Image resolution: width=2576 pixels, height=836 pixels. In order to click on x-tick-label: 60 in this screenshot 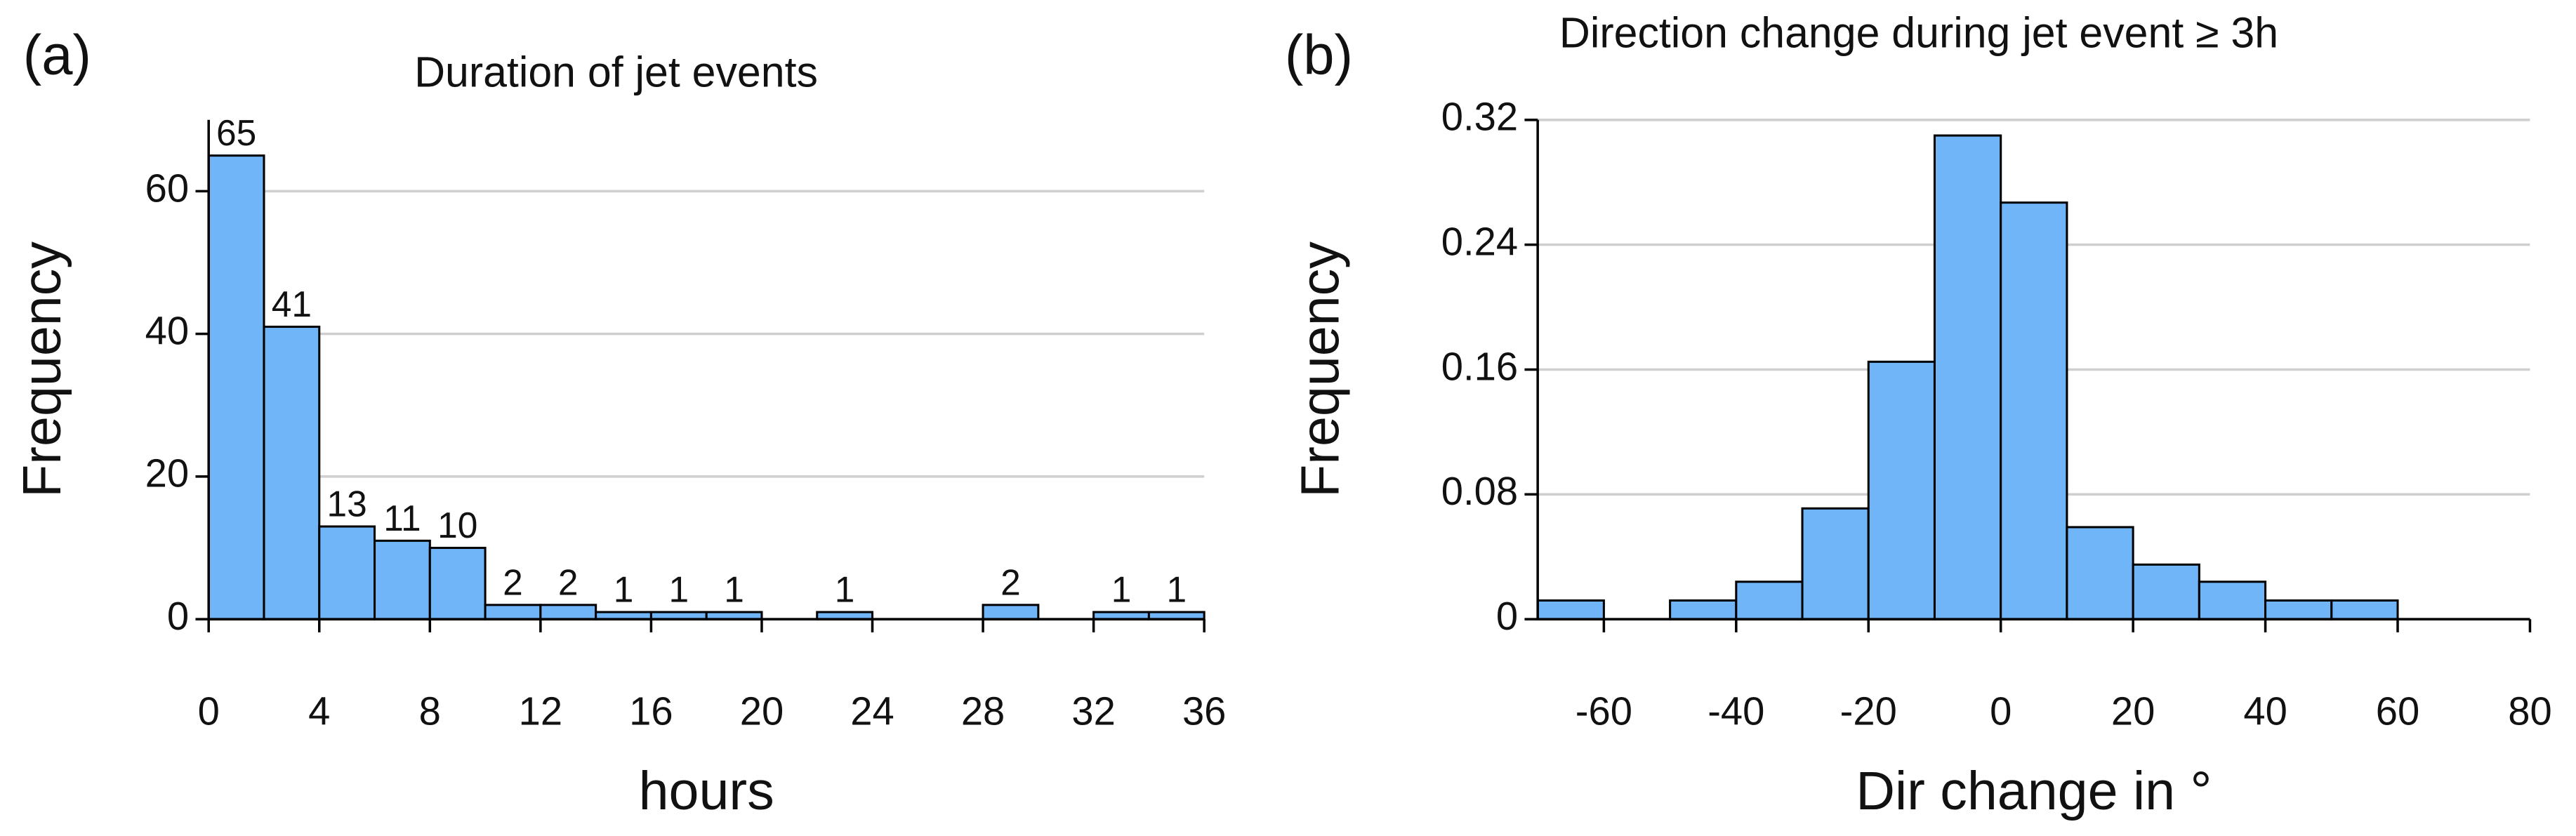, I will do `click(2397, 711)`.